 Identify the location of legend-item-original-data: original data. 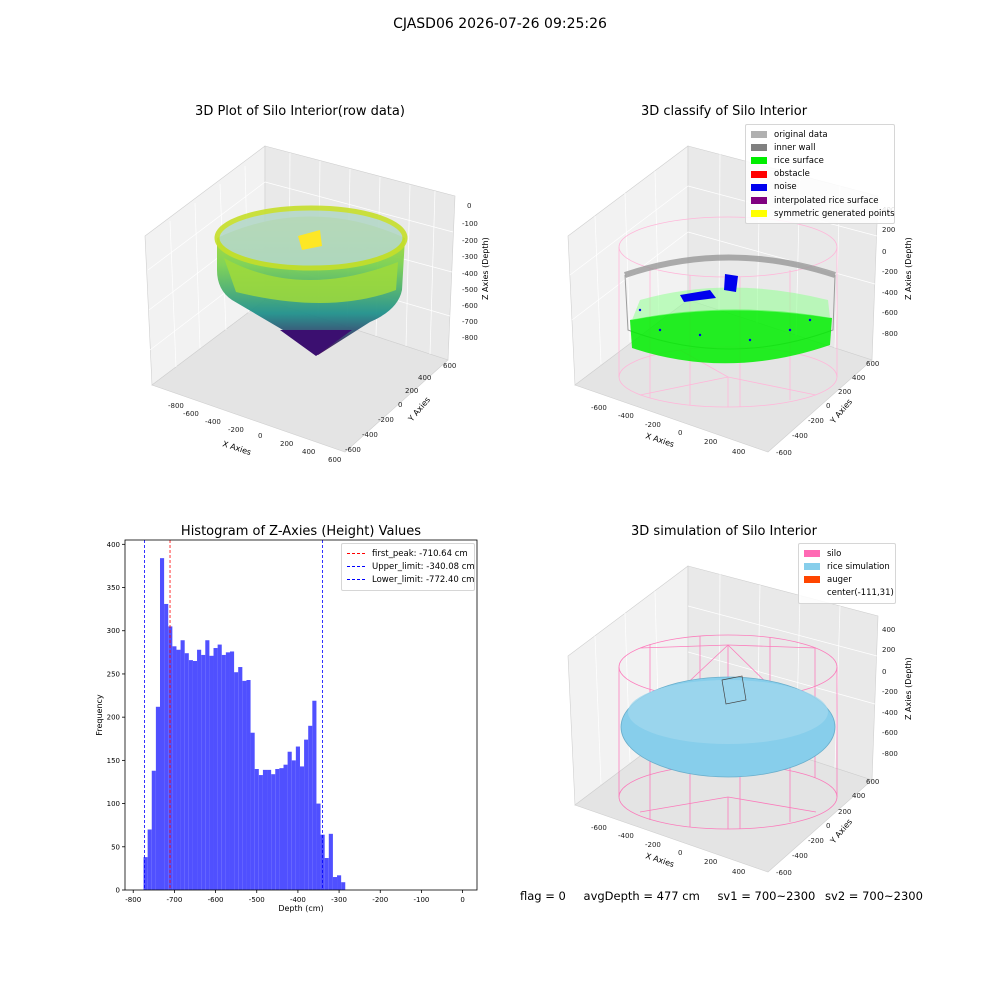
(820, 134).